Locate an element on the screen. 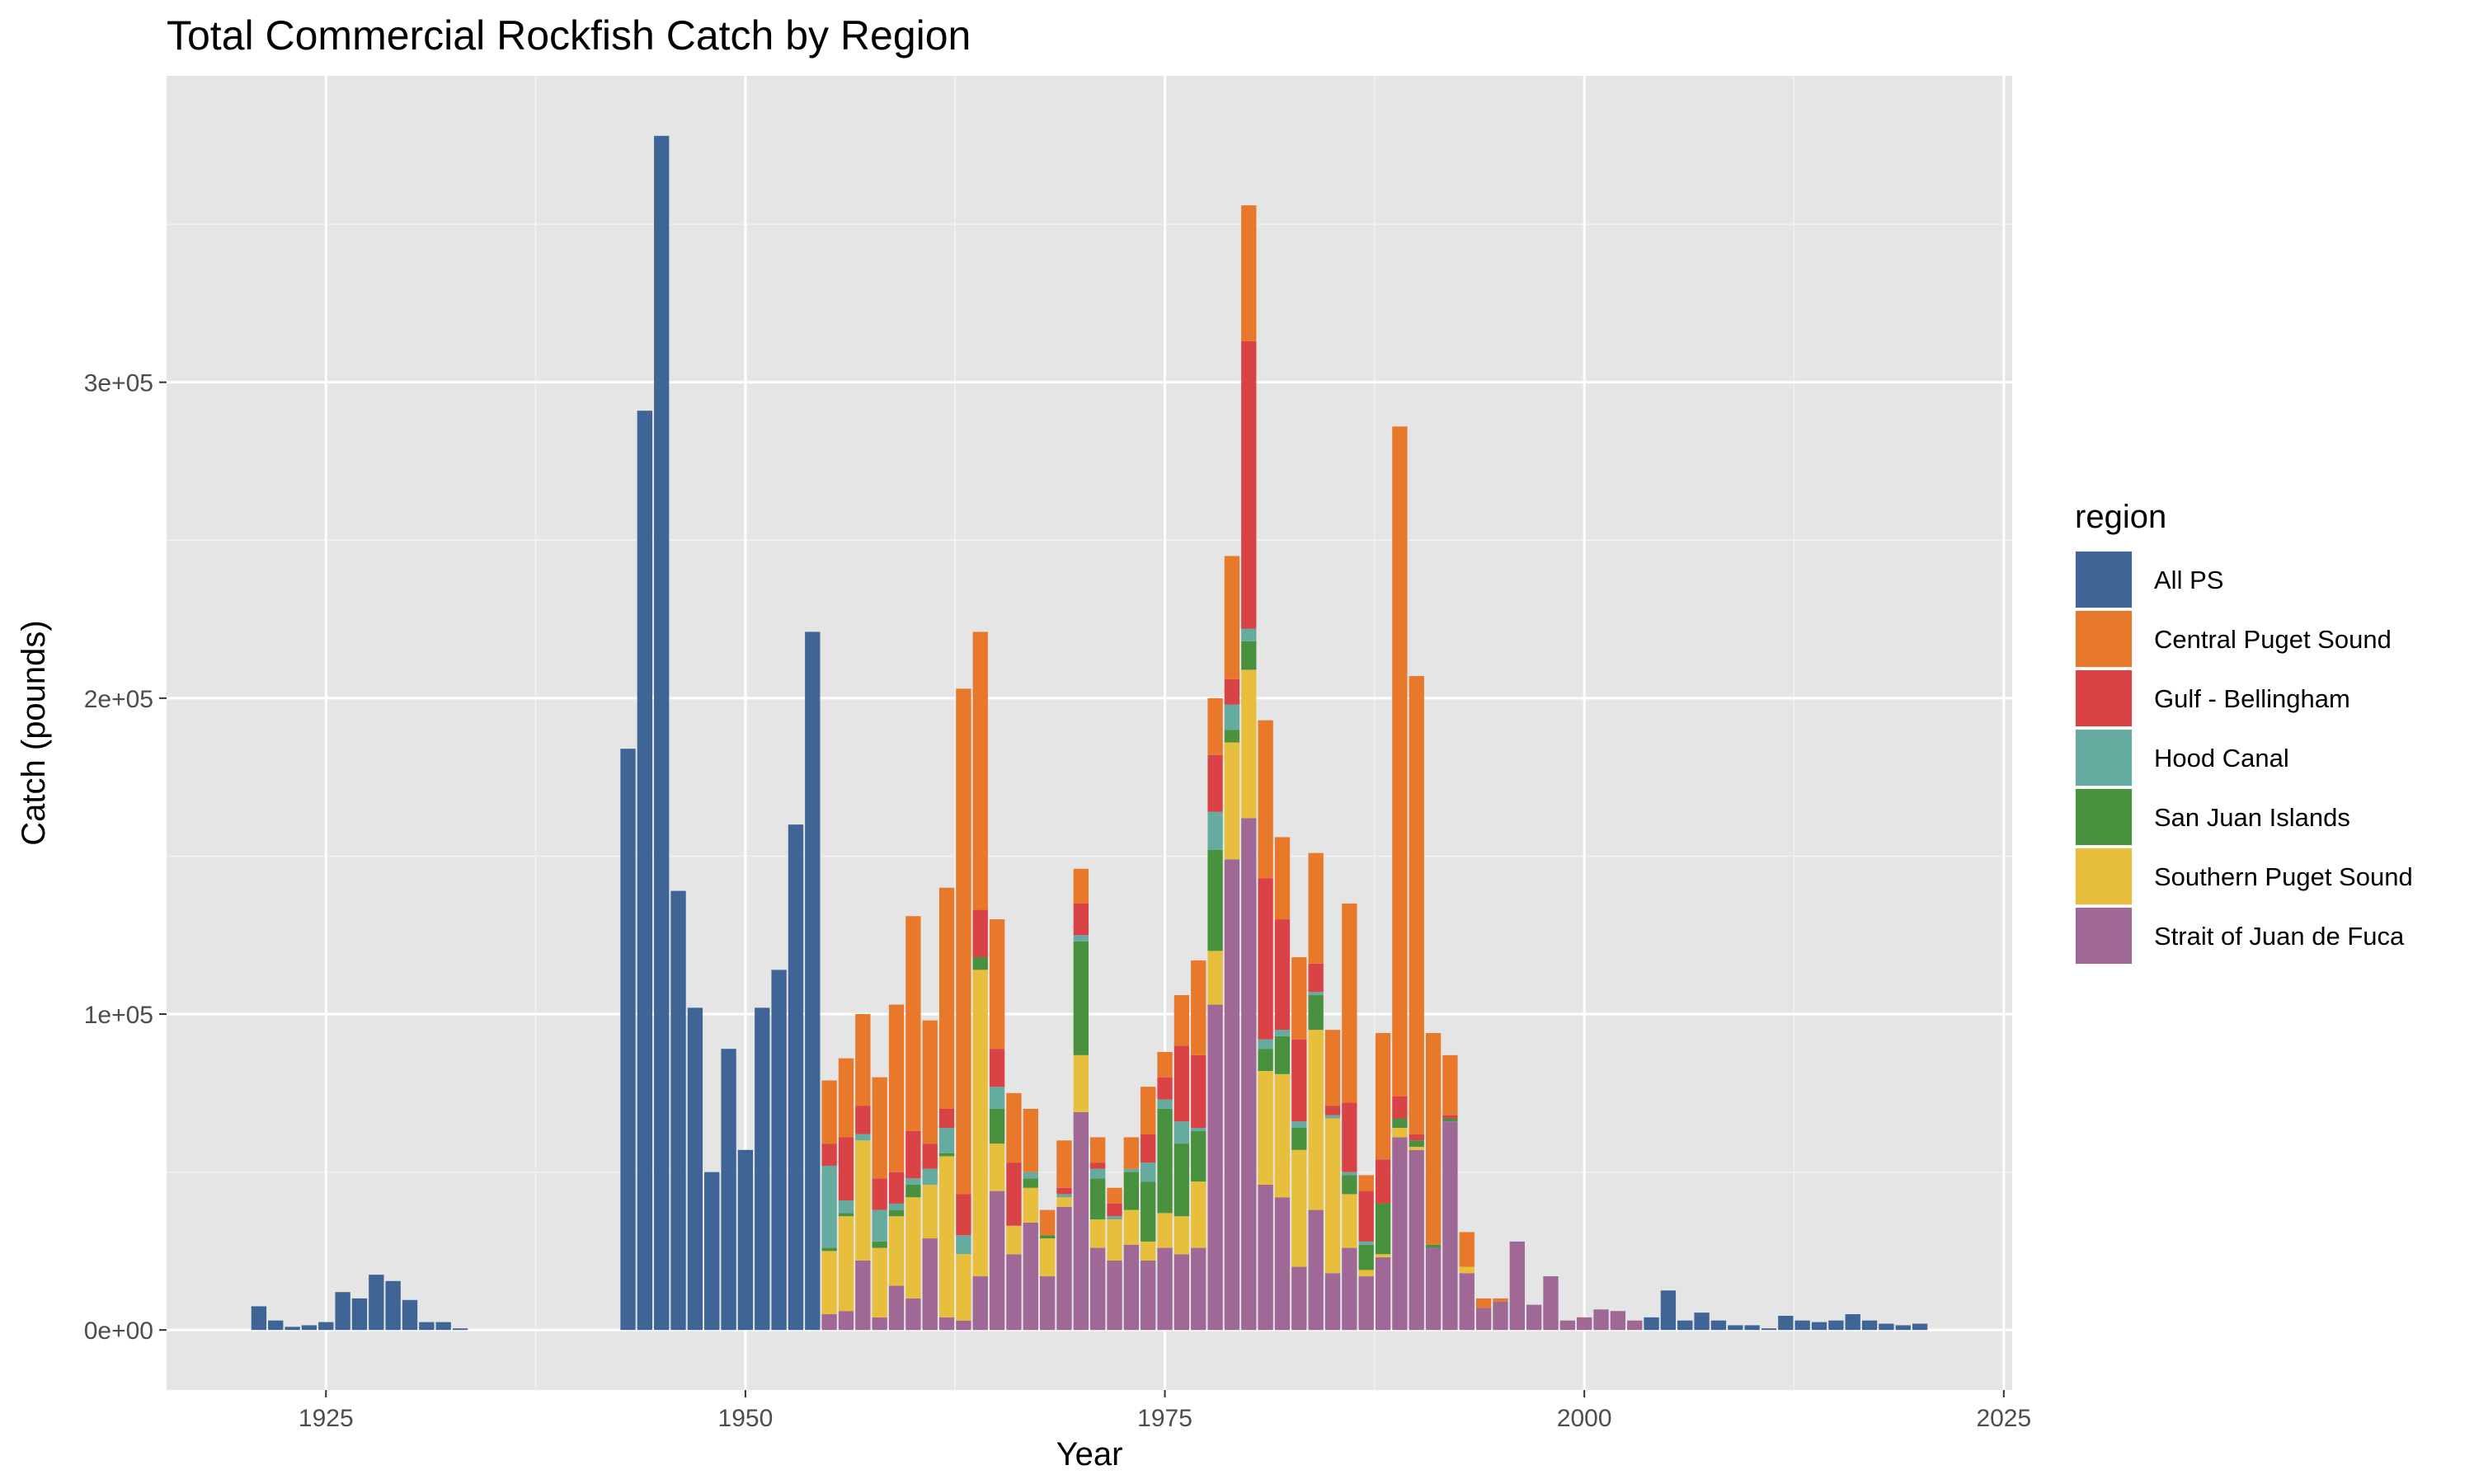 The width and height of the screenshot is (2474, 1484). bar-strait-of-juan-de-fuca-1972 is located at coordinates (1114, 1295).